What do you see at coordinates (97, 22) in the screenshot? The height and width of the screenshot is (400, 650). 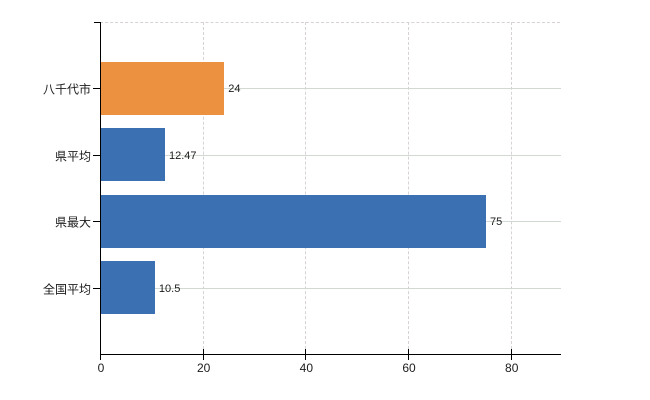 I see `y-axis-end-tick` at bounding box center [97, 22].